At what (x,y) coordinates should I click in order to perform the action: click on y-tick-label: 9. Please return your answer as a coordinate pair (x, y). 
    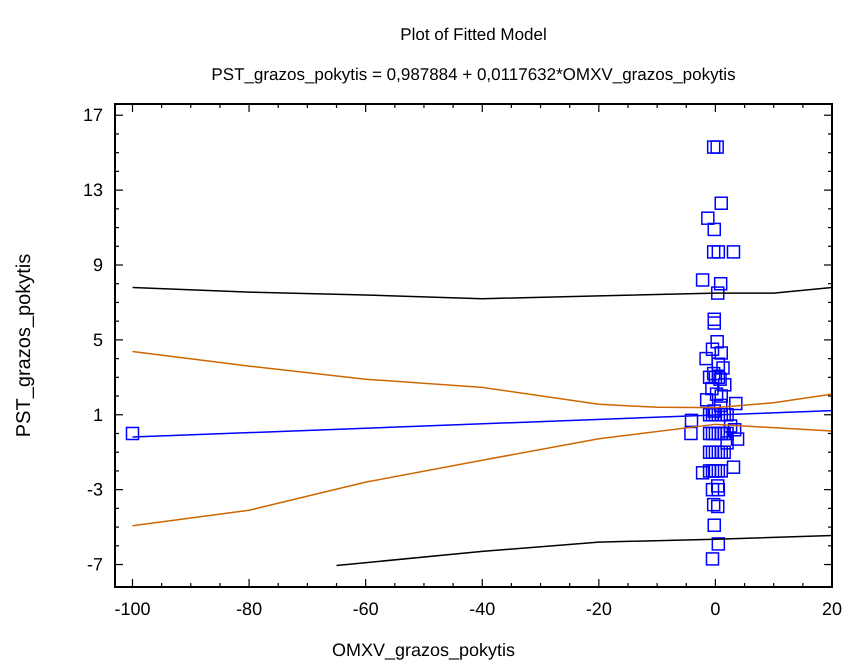
    Looking at the image, I should click on (97, 265).